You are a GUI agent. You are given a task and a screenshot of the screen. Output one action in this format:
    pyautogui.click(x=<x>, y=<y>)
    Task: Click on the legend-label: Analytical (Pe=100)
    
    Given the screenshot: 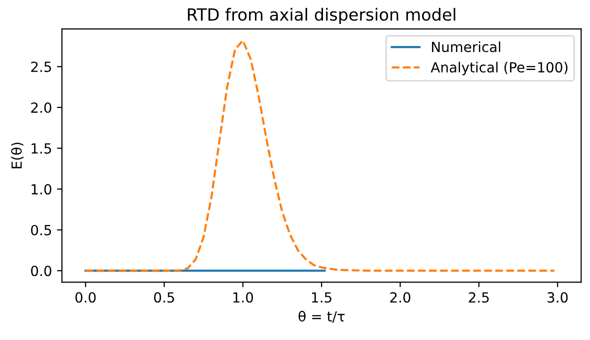 What is the action you would take?
    pyautogui.click(x=499, y=69)
    